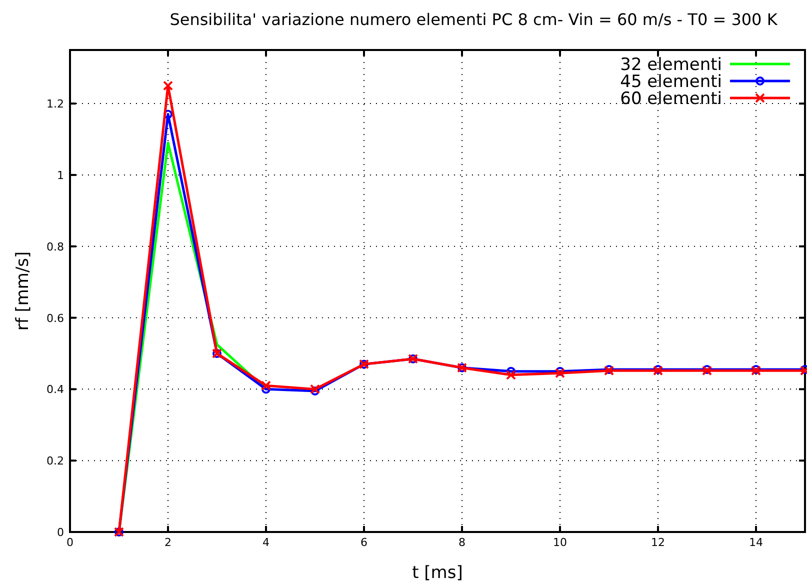 This screenshot has width=807, height=586. Describe the element at coordinates (55, 389) in the screenshot. I see `y-tick-label: 0.4` at that location.